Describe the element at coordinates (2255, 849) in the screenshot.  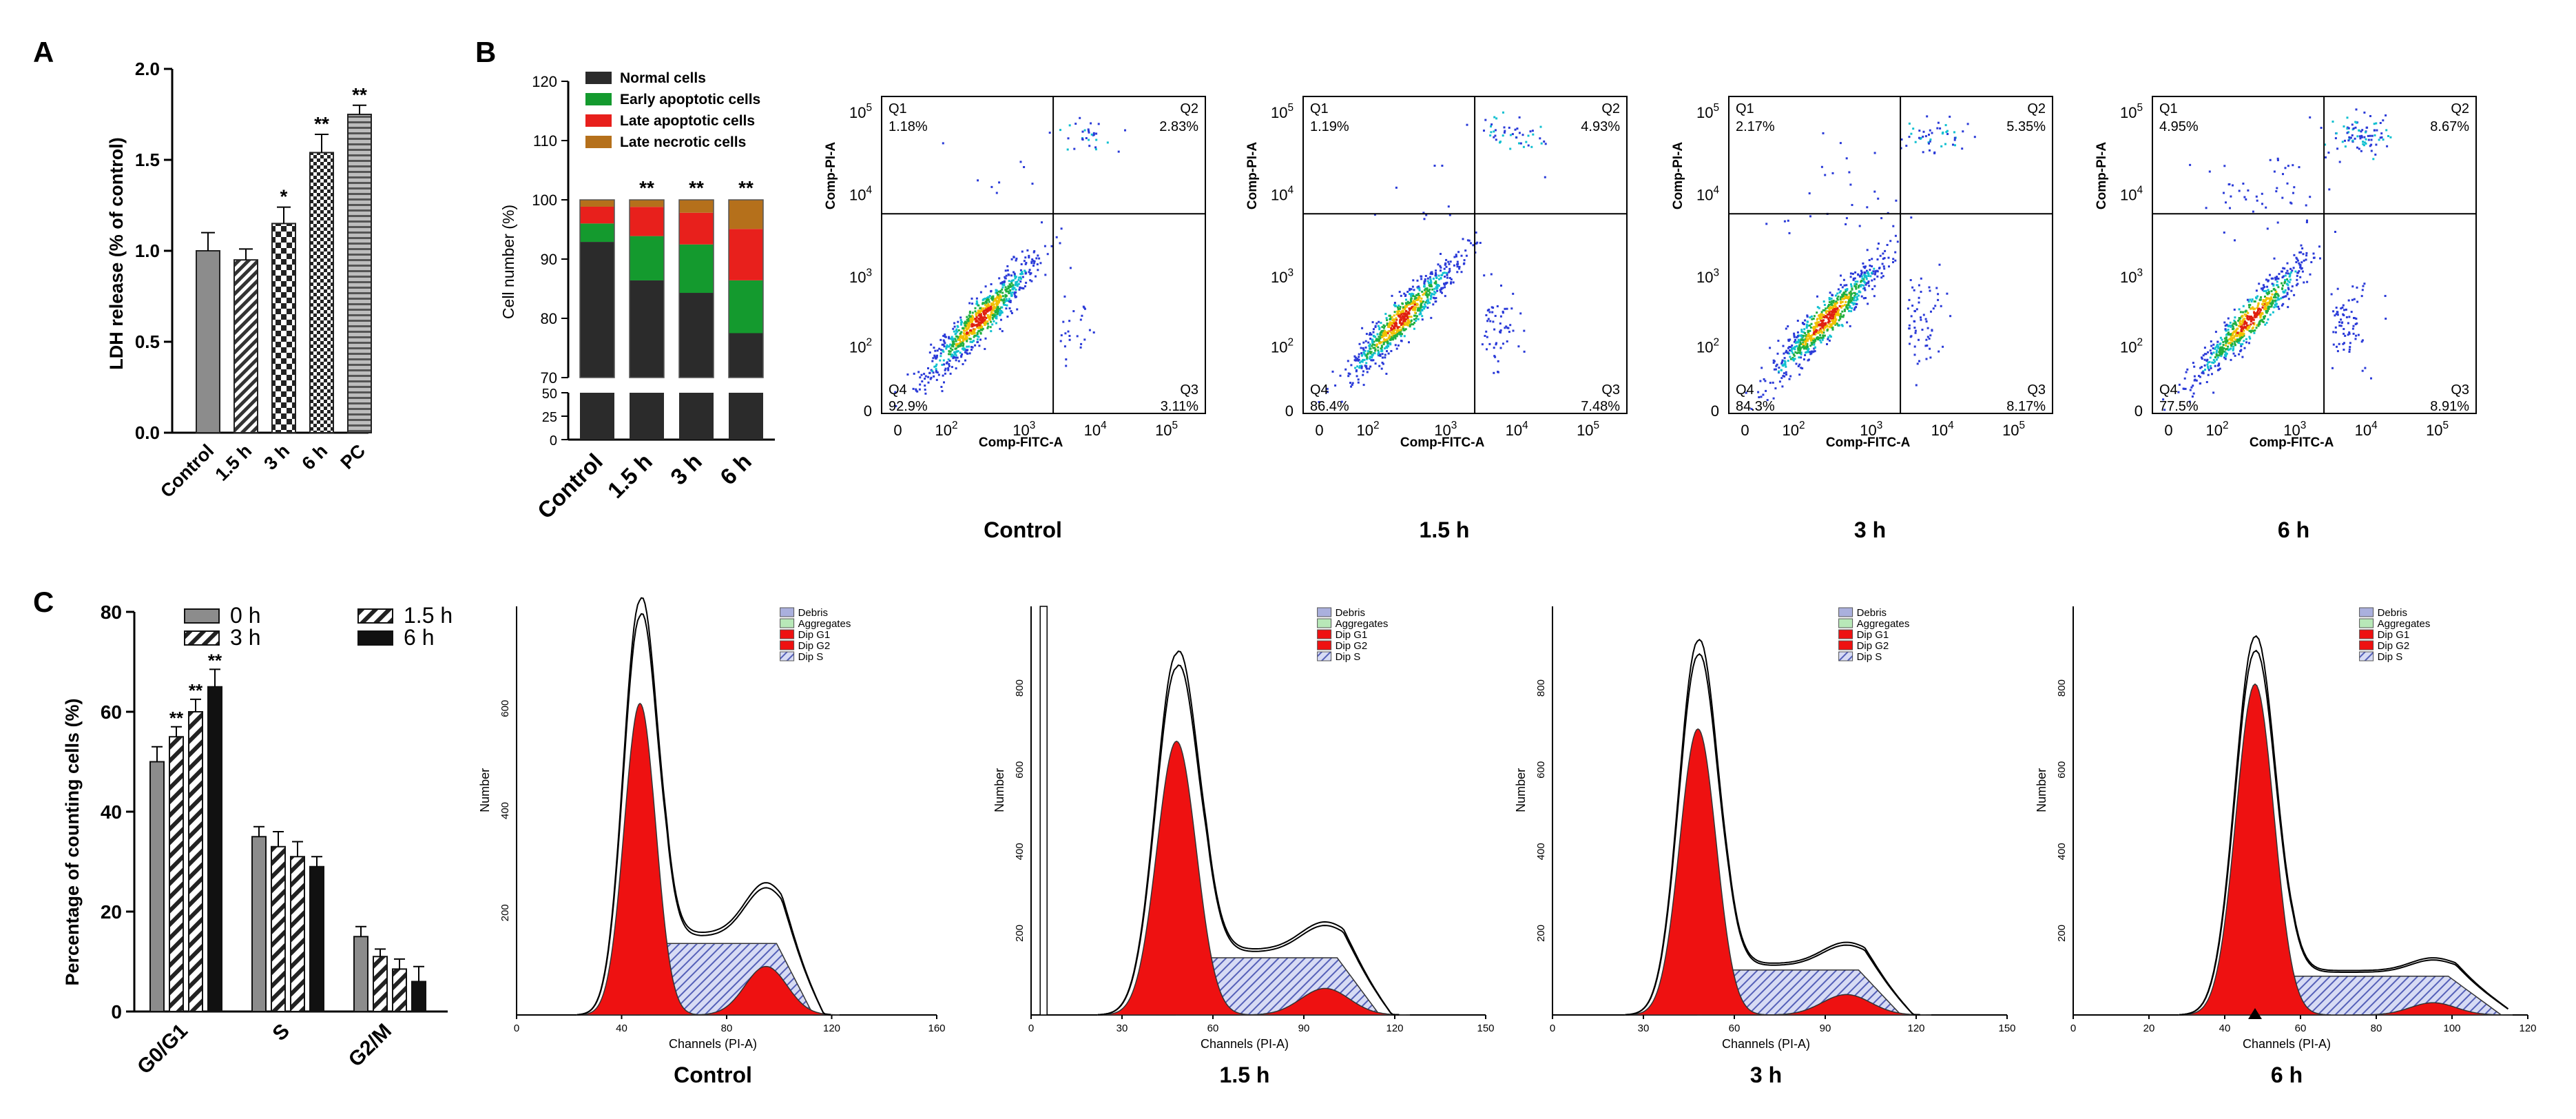
I see `histogram-g1-peak` at that location.